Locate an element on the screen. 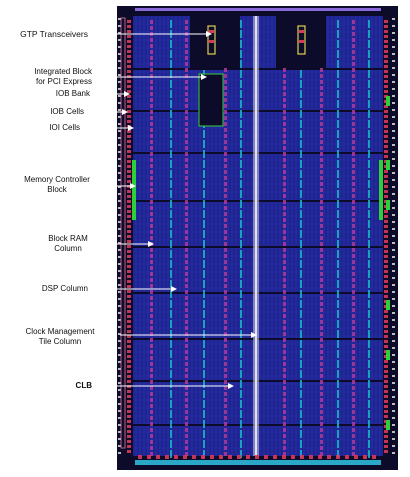 This screenshot has height=477, width=410. label-memory-controller-line1: Memory Controller is located at coordinates (57, 179).